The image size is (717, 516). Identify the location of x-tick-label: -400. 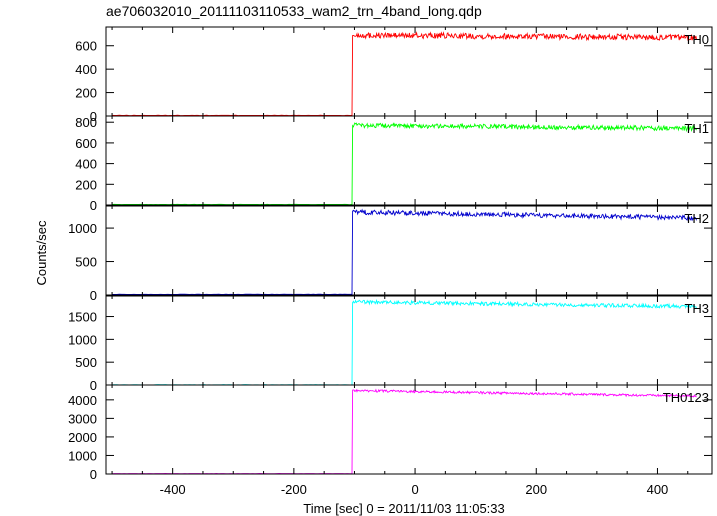
(173, 489).